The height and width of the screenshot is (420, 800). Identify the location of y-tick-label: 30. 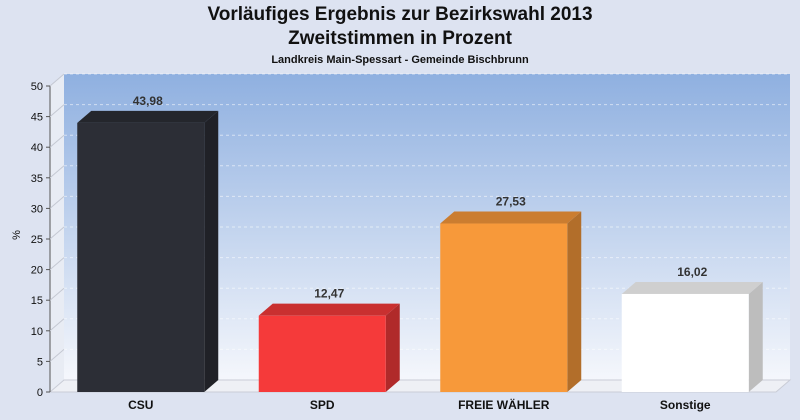
(37, 209).